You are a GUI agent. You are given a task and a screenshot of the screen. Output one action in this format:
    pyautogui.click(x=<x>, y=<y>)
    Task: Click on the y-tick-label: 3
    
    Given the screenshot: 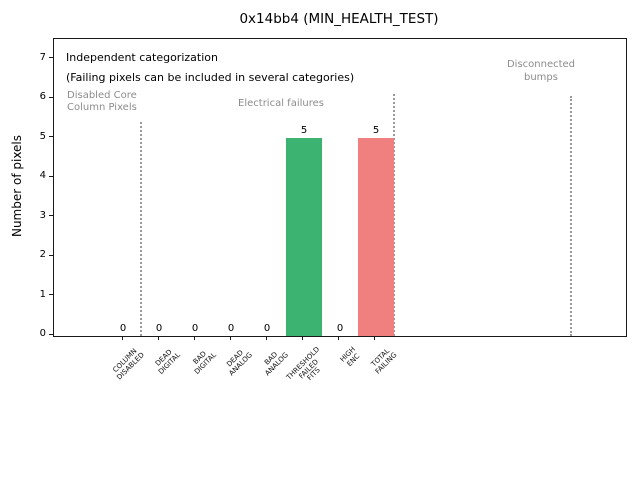 What is the action you would take?
    pyautogui.click(x=42, y=215)
    